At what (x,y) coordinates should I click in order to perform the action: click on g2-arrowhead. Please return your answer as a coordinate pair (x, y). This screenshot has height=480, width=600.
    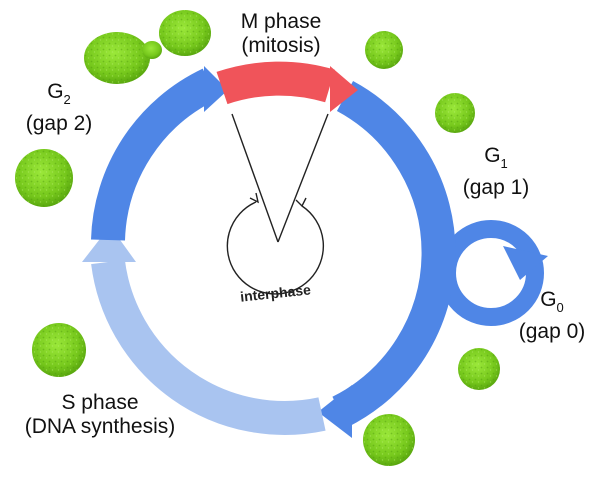
    Looking at the image, I should click on (216, 89).